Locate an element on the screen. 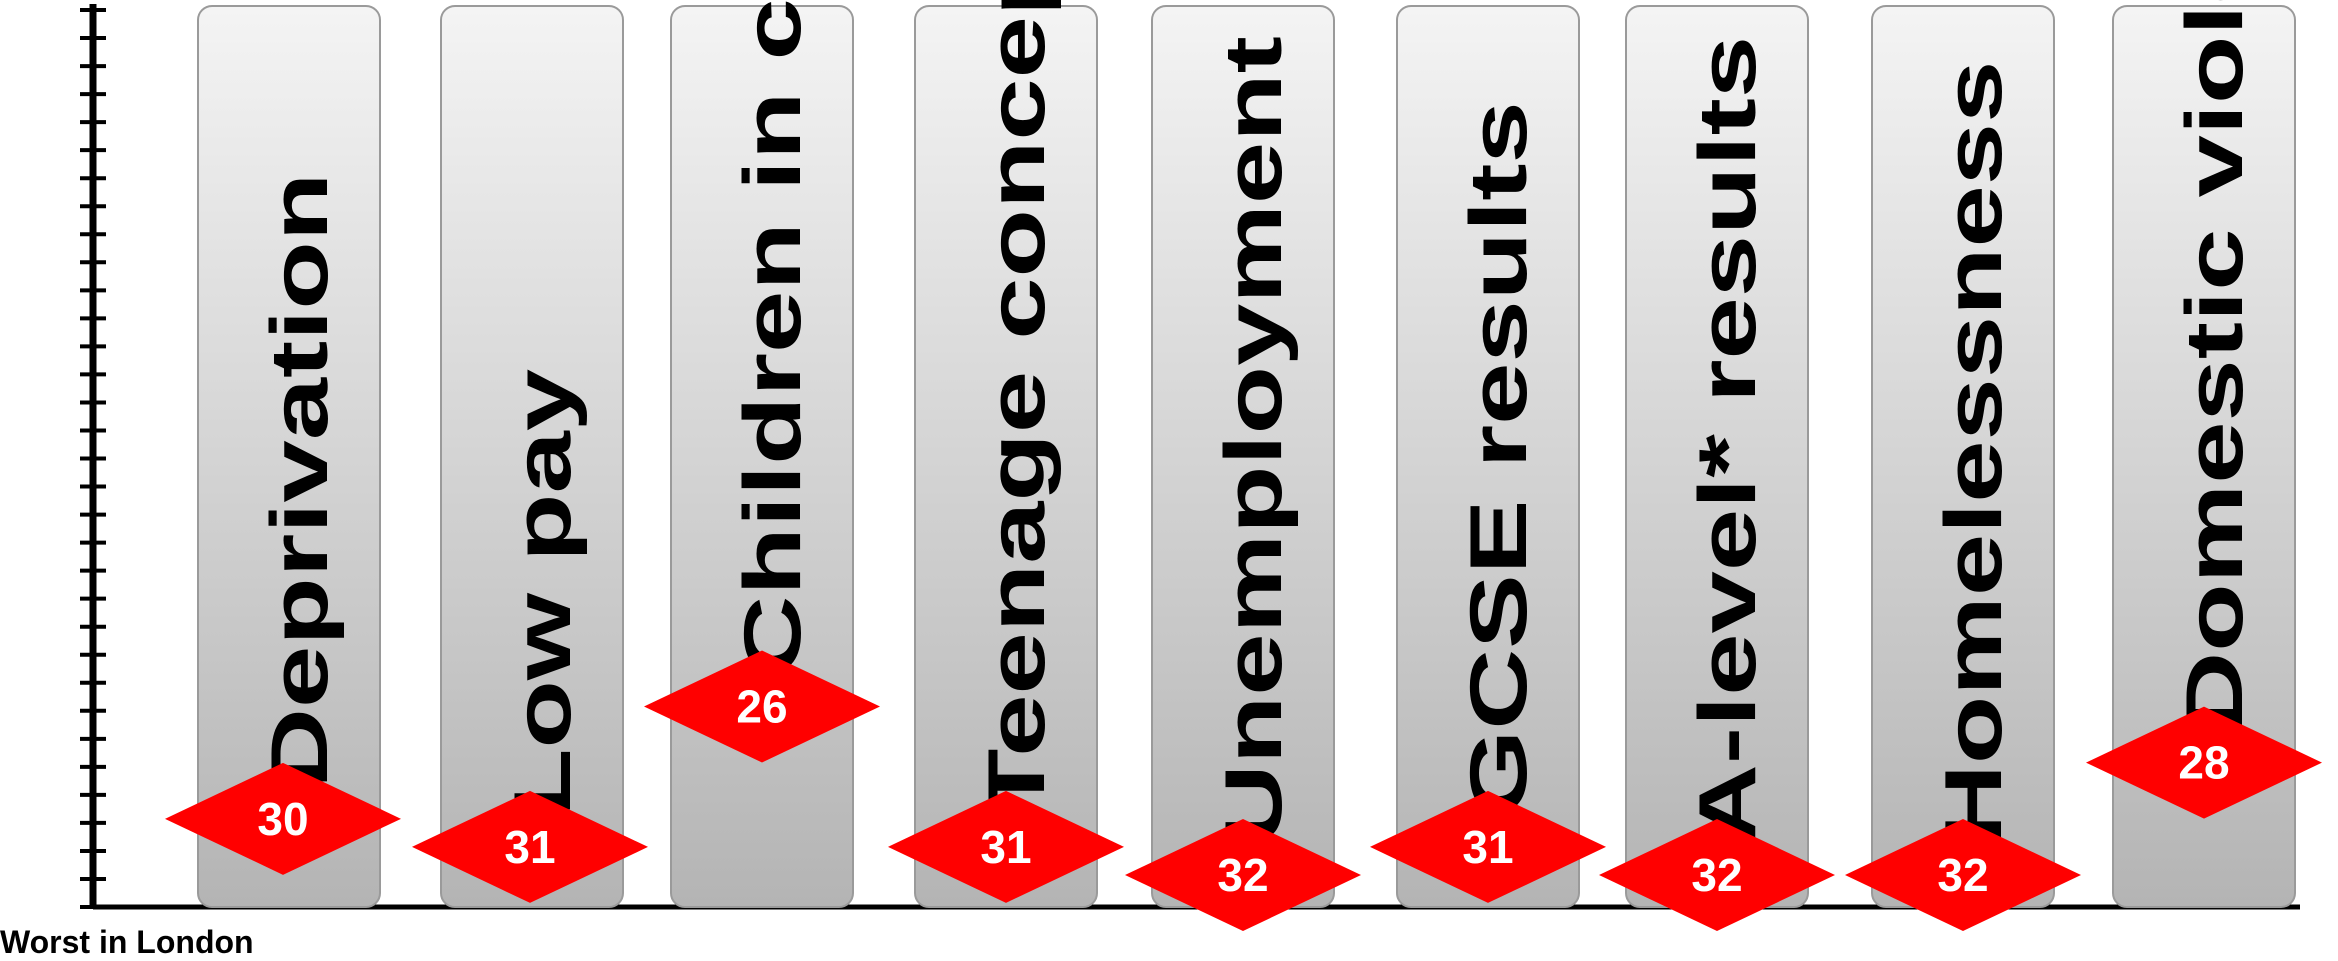  bar-gcse-results is located at coordinates (1488, 456).